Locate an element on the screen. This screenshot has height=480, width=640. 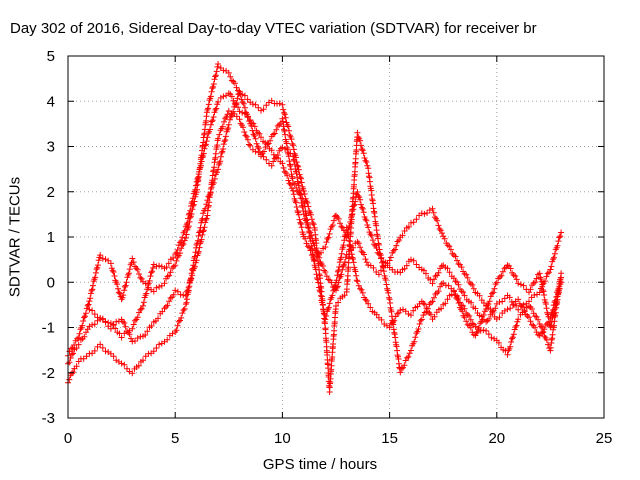
x-tick-label: 10 is located at coordinates (282, 438).